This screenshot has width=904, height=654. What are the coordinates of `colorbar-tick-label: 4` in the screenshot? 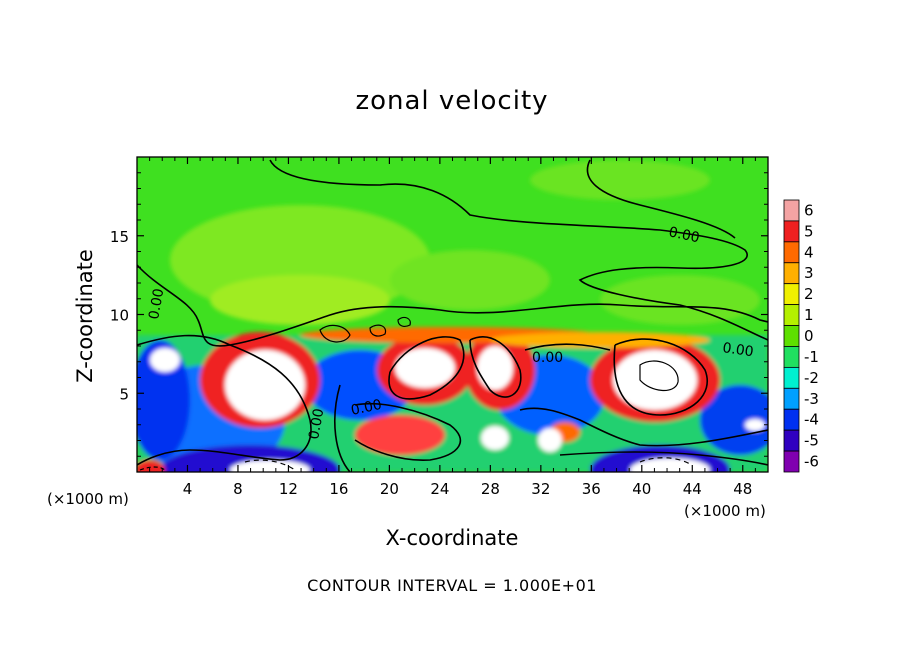 It's located at (809, 252).